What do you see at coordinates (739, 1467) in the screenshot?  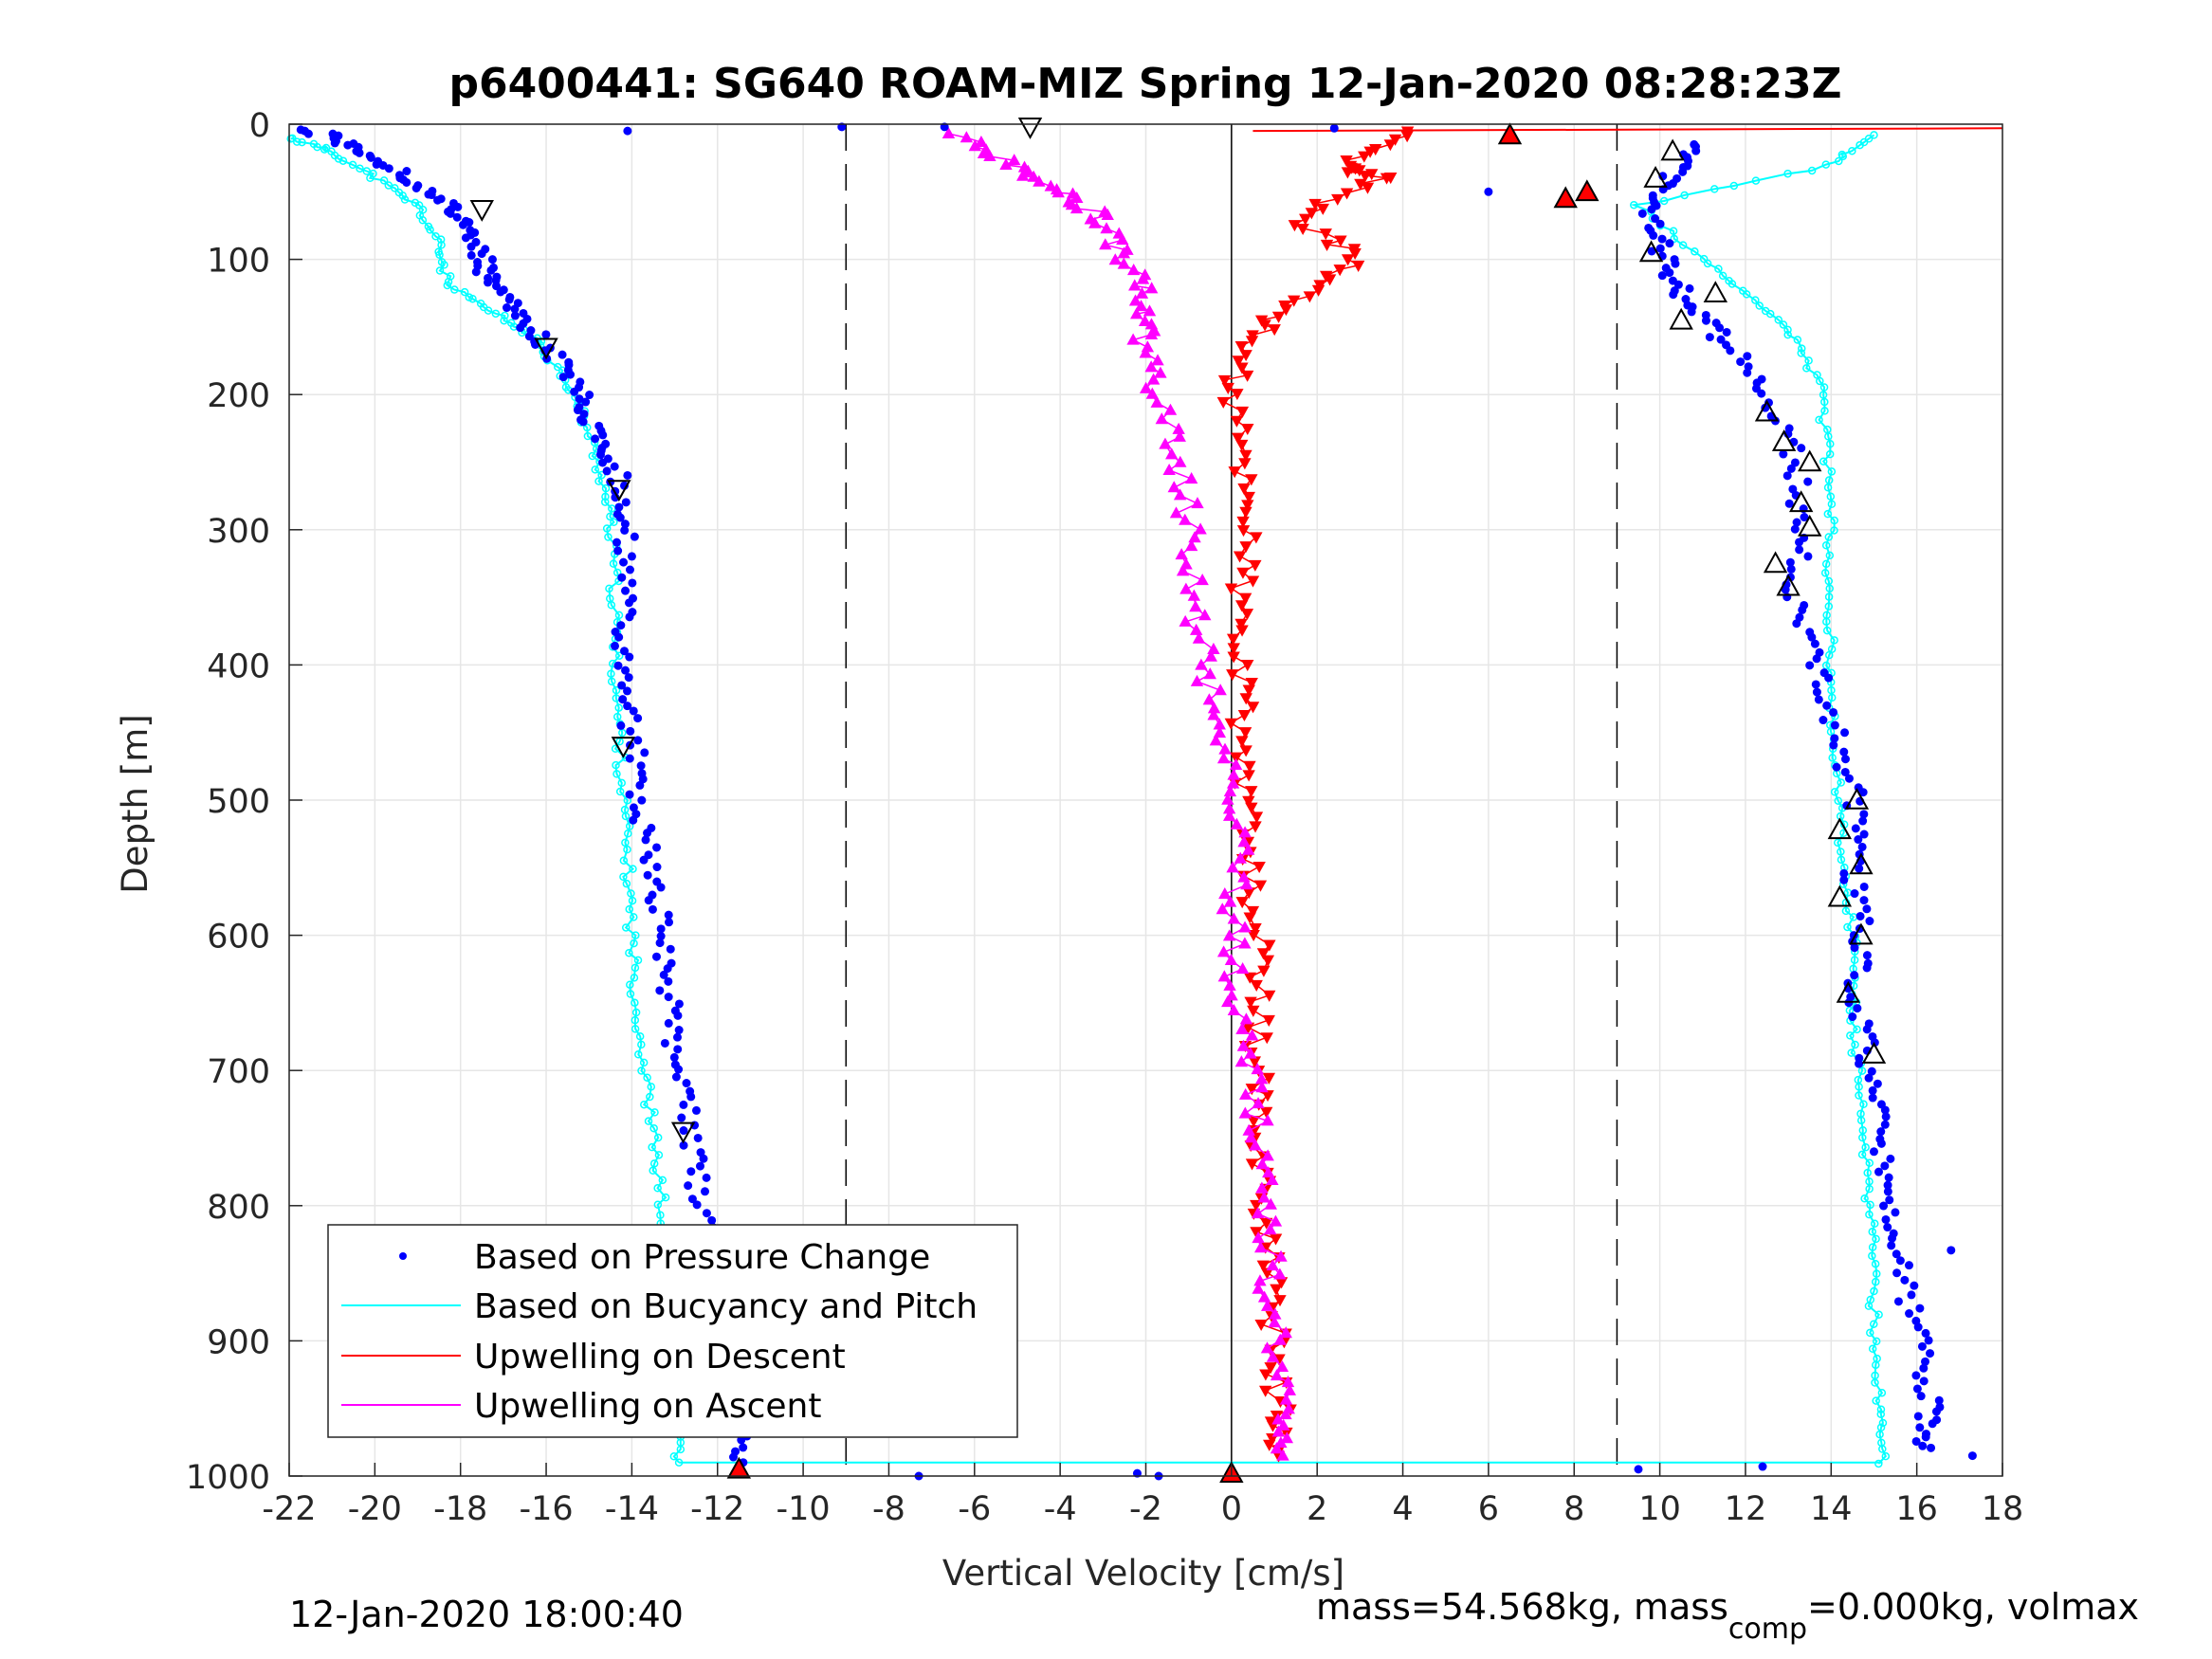 I see `event-marker` at bounding box center [739, 1467].